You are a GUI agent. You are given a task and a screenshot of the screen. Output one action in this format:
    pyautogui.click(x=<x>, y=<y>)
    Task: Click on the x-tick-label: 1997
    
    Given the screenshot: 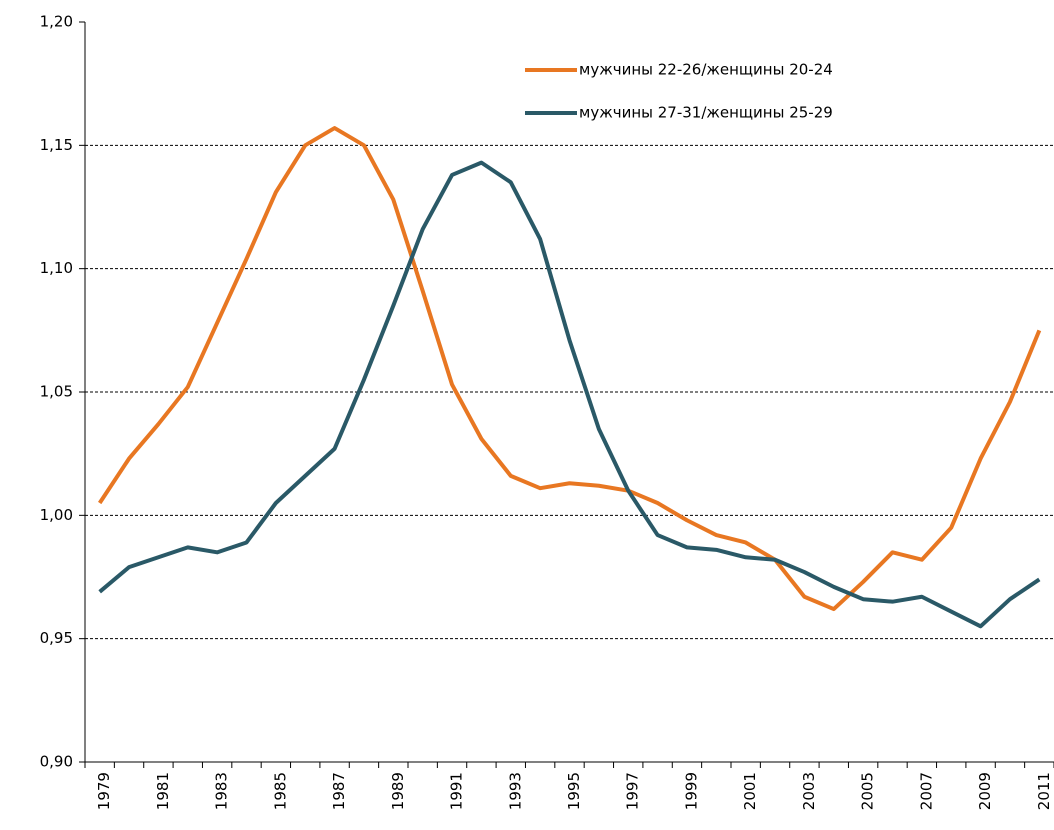 What is the action you would take?
    pyautogui.click(x=633, y=791)
    